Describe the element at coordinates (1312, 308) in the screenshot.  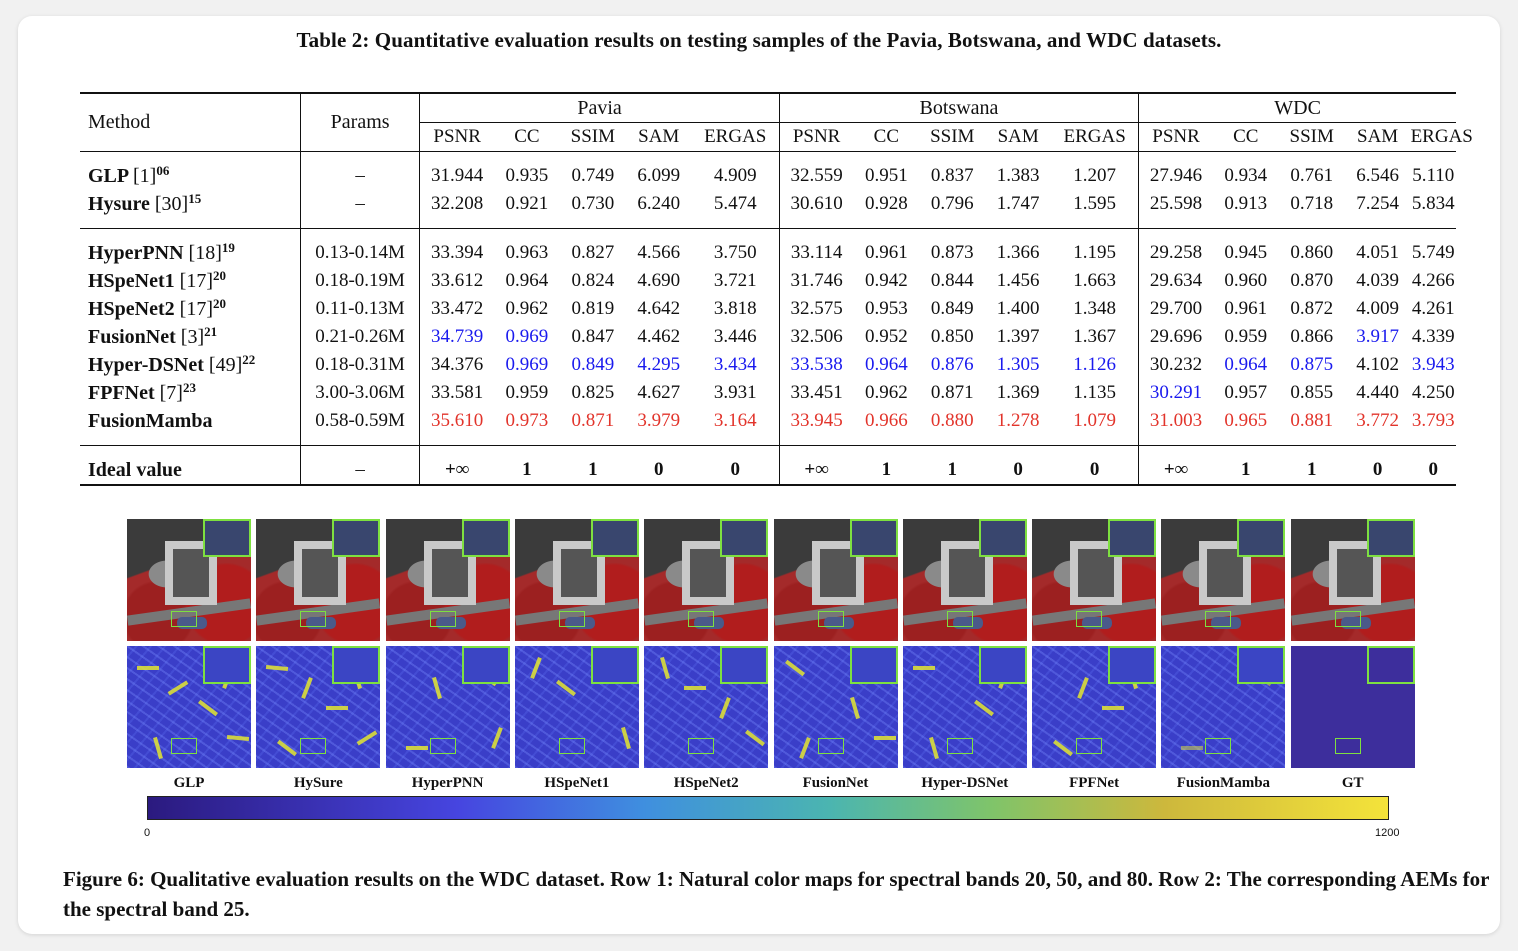
I see `metric-value-ssim: 0.872` at that location.